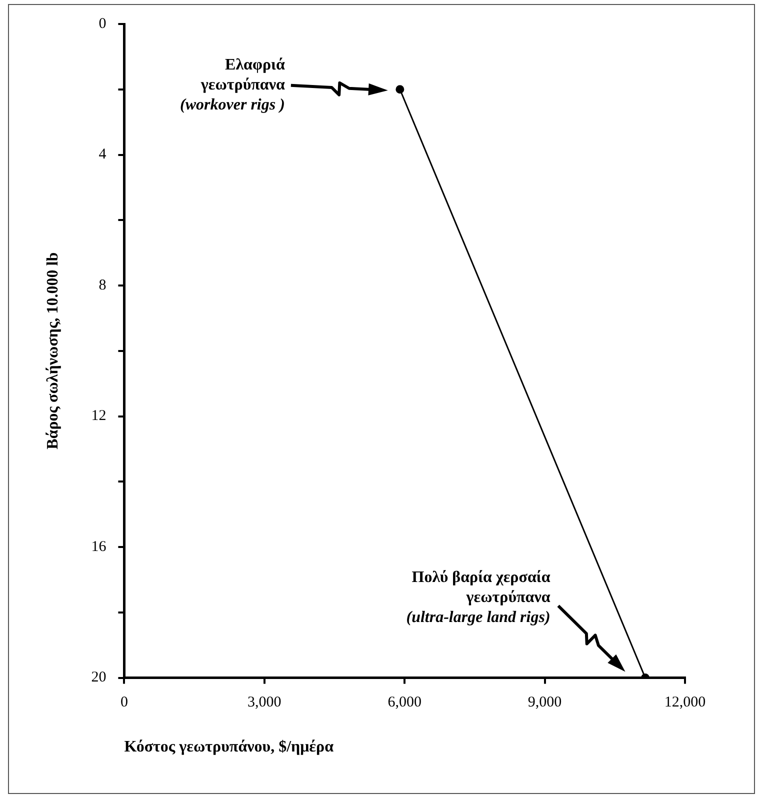 Image resolution: width=765 pixels, height=801 pixels. What do you see at coordinates (53, 351) in the screenshot?
I see `y-axis-title: Βάρος σωλήνωσης, 10.000 lb` at bounding box center [53, 351].